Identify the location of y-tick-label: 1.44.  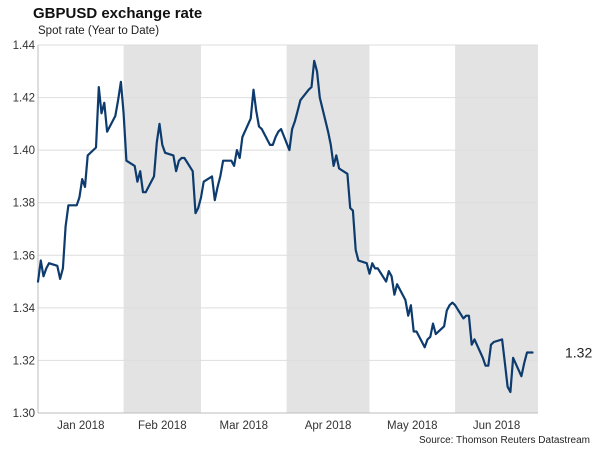
(24, 46).